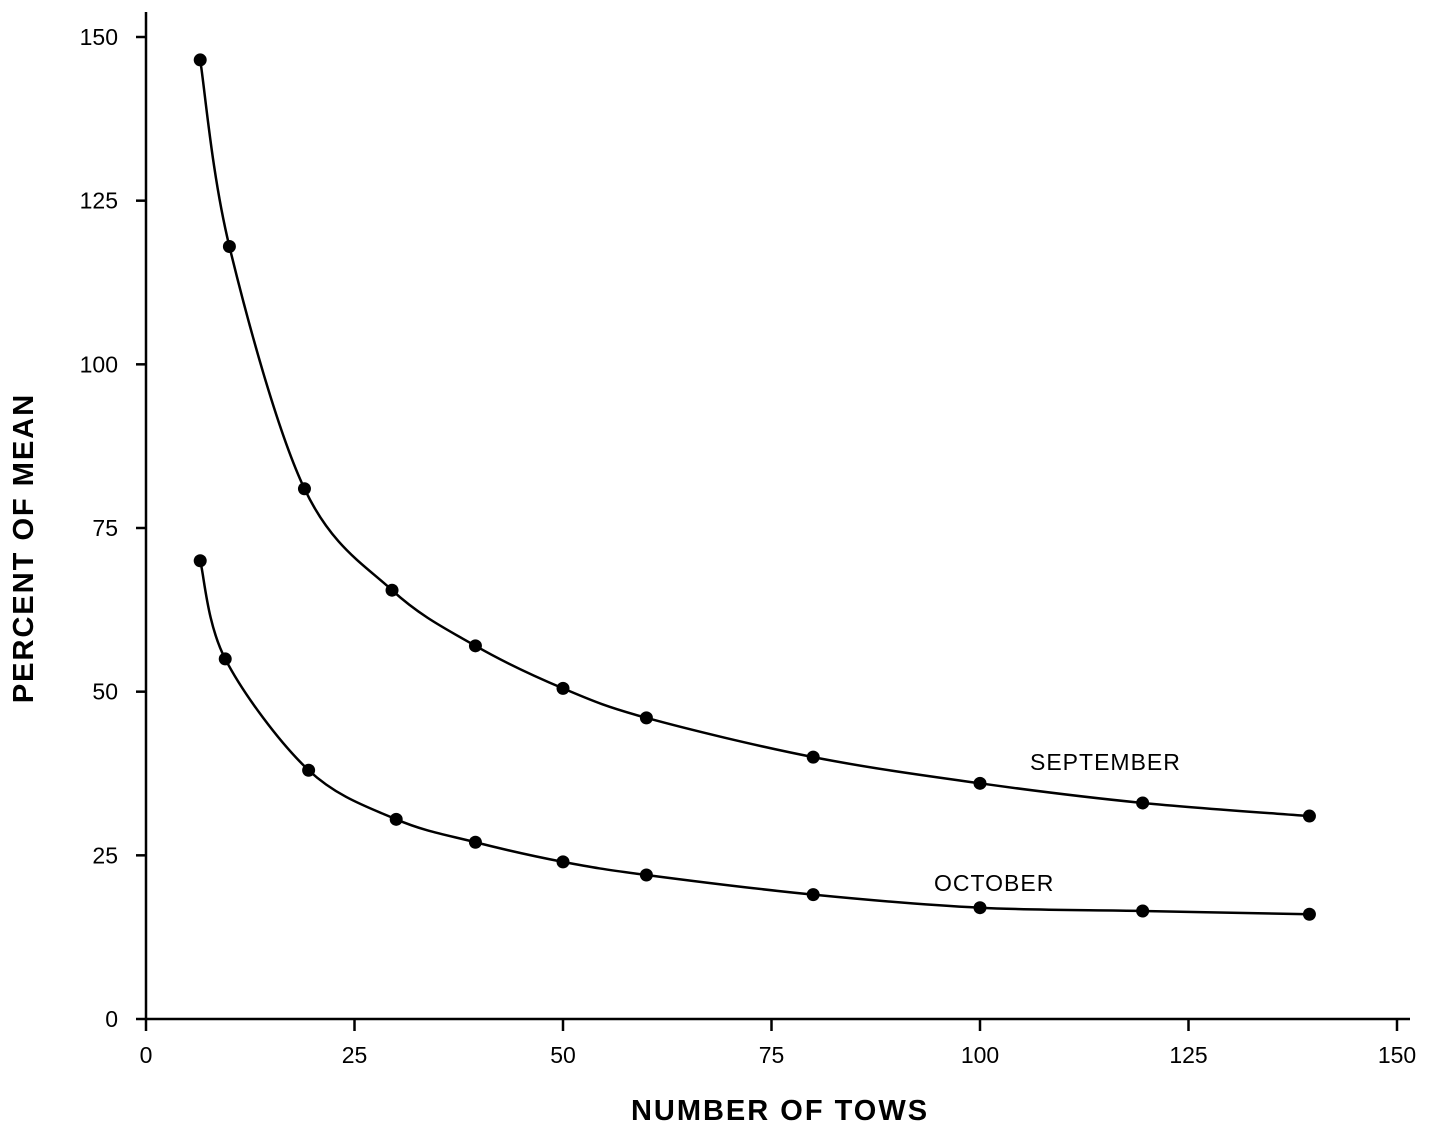  I want to click on series-label: OCTOBER, so click(994, 883).